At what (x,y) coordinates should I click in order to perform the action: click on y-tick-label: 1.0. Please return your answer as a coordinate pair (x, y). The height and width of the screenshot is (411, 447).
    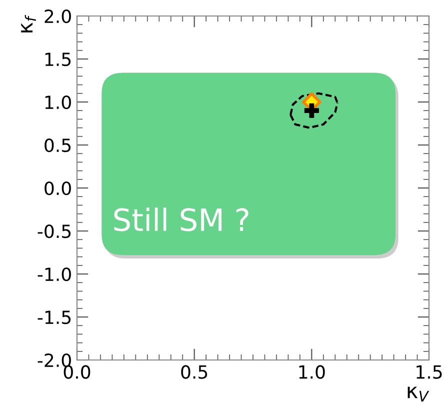
    Looking at the image, I should click on (58, 102).